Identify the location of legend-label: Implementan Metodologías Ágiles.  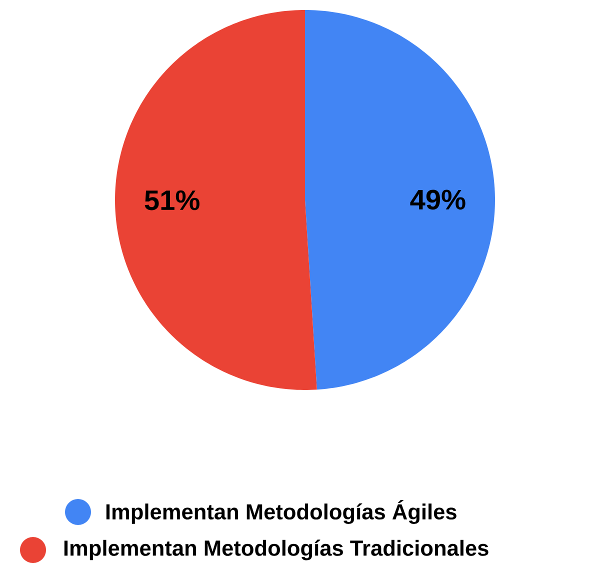
(281, 512).